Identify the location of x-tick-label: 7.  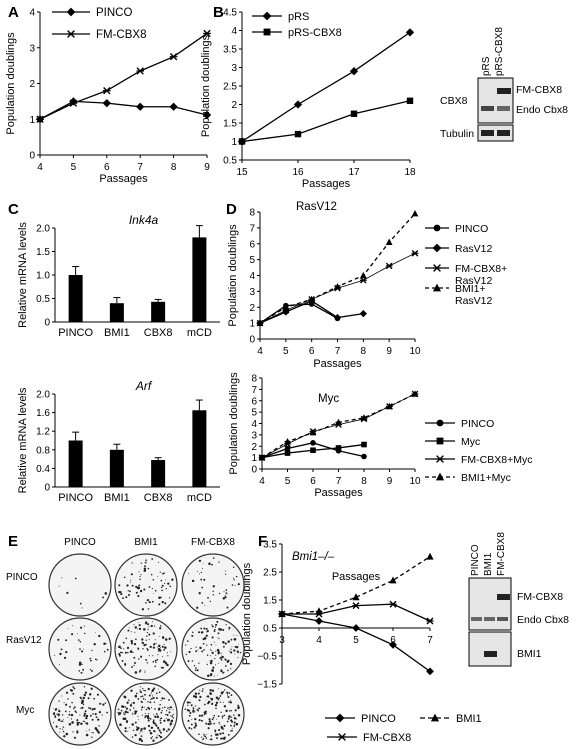
(140, 167).